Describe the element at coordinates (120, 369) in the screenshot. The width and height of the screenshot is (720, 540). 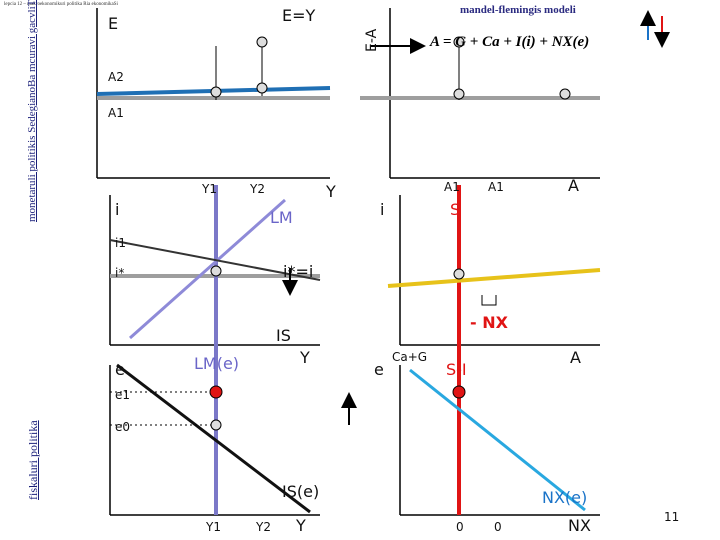
I see `label-e-bot: e` at that location.